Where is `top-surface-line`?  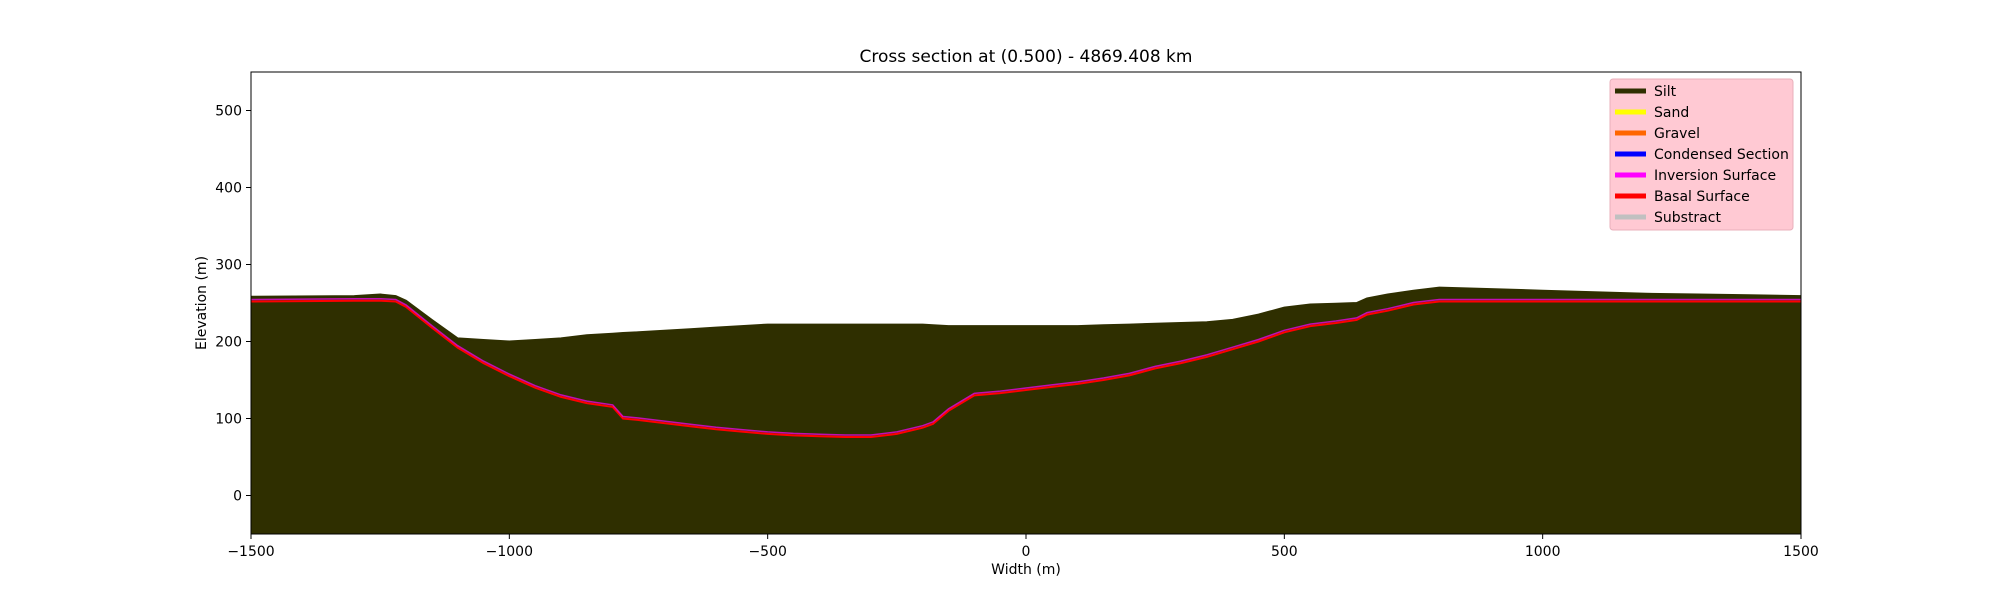
top-surface-line is located at coordinates (1026, 314).